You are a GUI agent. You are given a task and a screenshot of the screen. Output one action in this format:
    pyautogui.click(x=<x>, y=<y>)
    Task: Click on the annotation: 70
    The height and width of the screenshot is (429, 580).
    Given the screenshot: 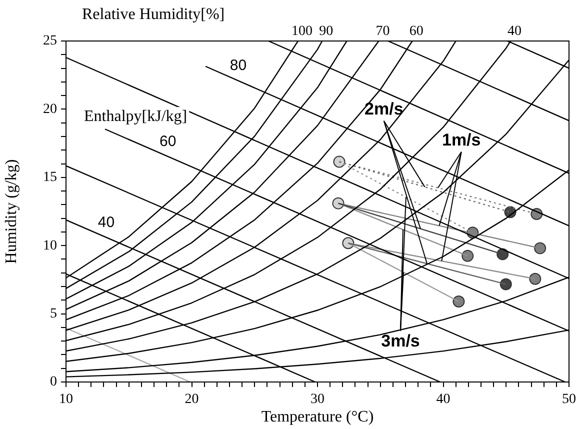 What is the action you would take?
    pyautogui.click(x=383, y=31)
    